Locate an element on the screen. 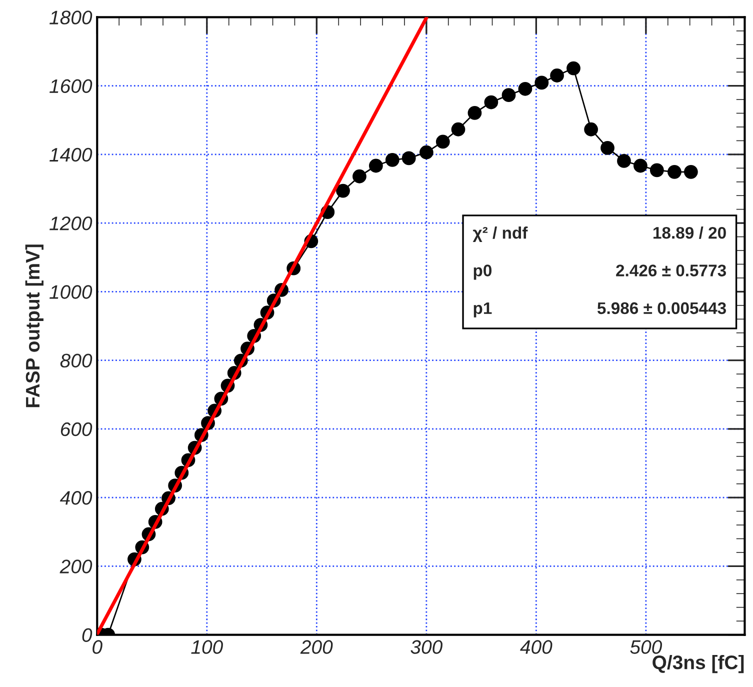 The height and width of the screenshot is (687, 753). x-tick-label: 500 is located at coordinates (646, 647).